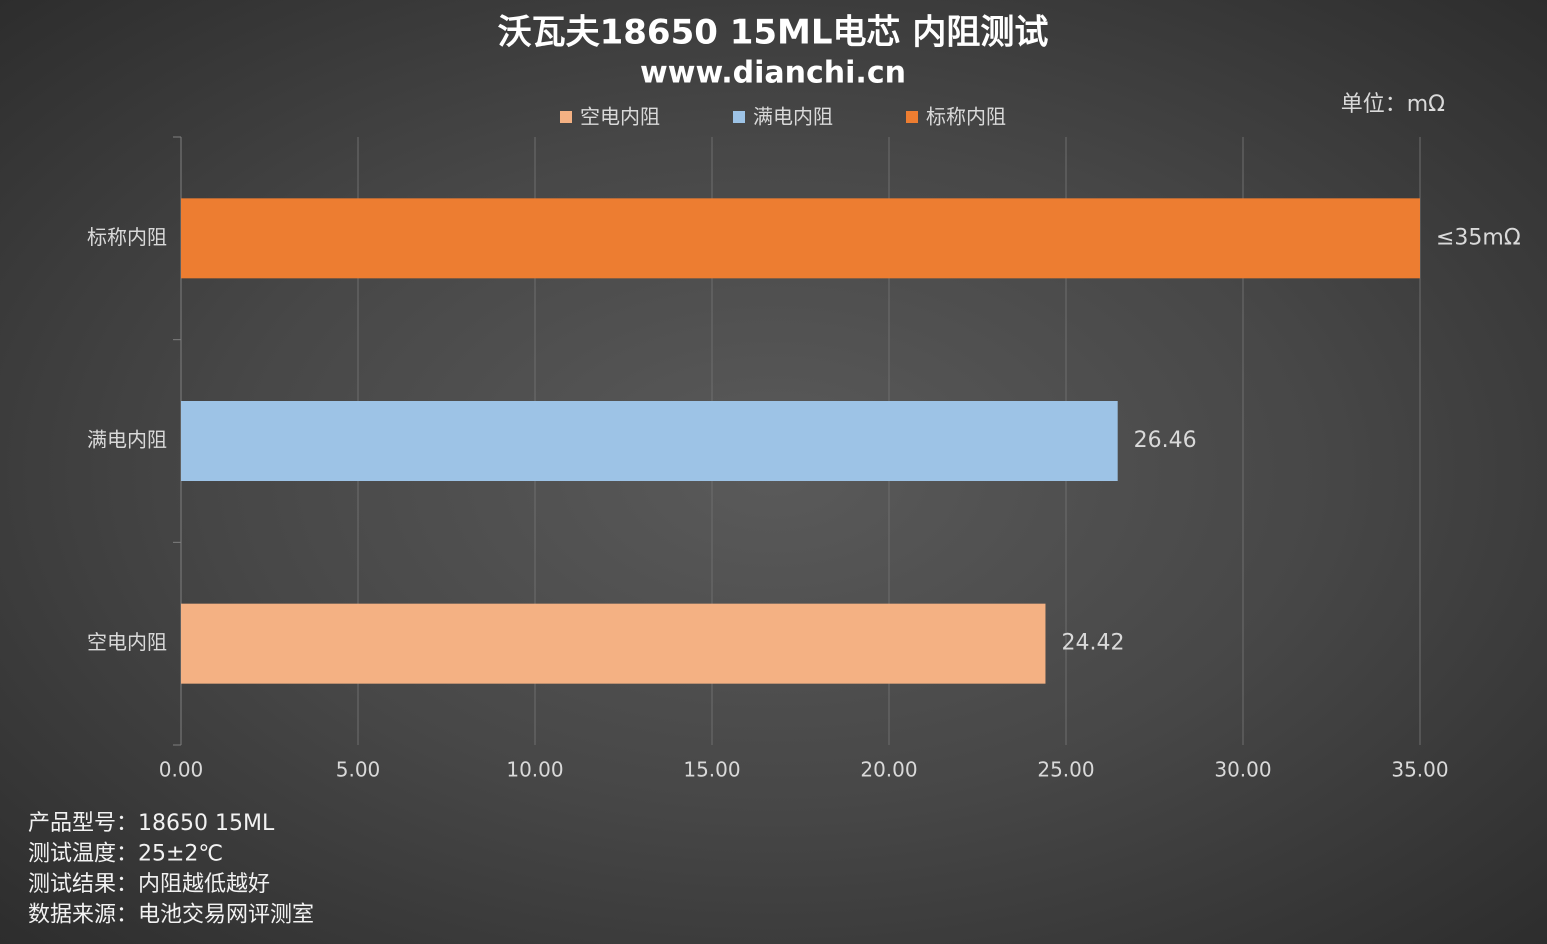 This screenshot has width=1547, height=944. Describe the element at coordinates (966, 117) in the screenshot. I see `legend-label: 标称内阻` at that location.